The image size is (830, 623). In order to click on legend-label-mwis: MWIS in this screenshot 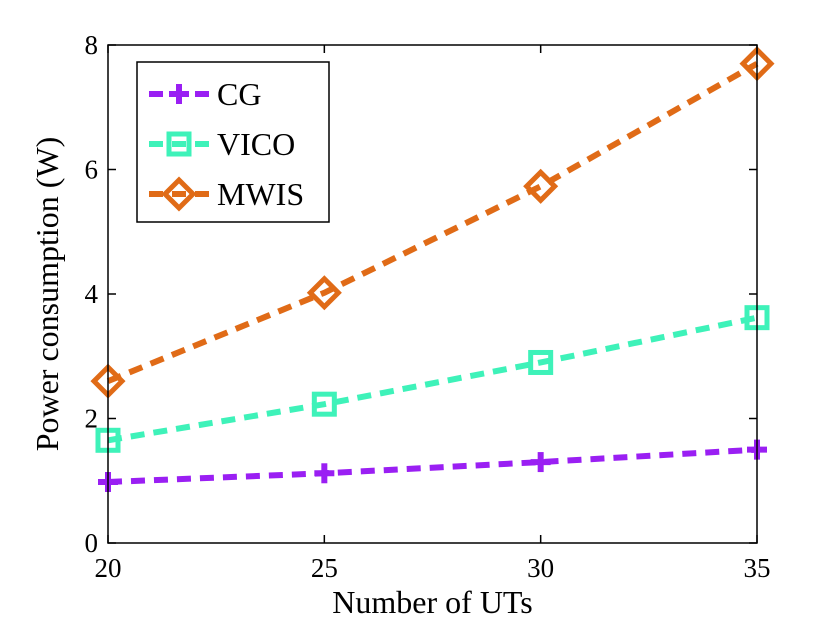, I will do `click(260, 194)`.